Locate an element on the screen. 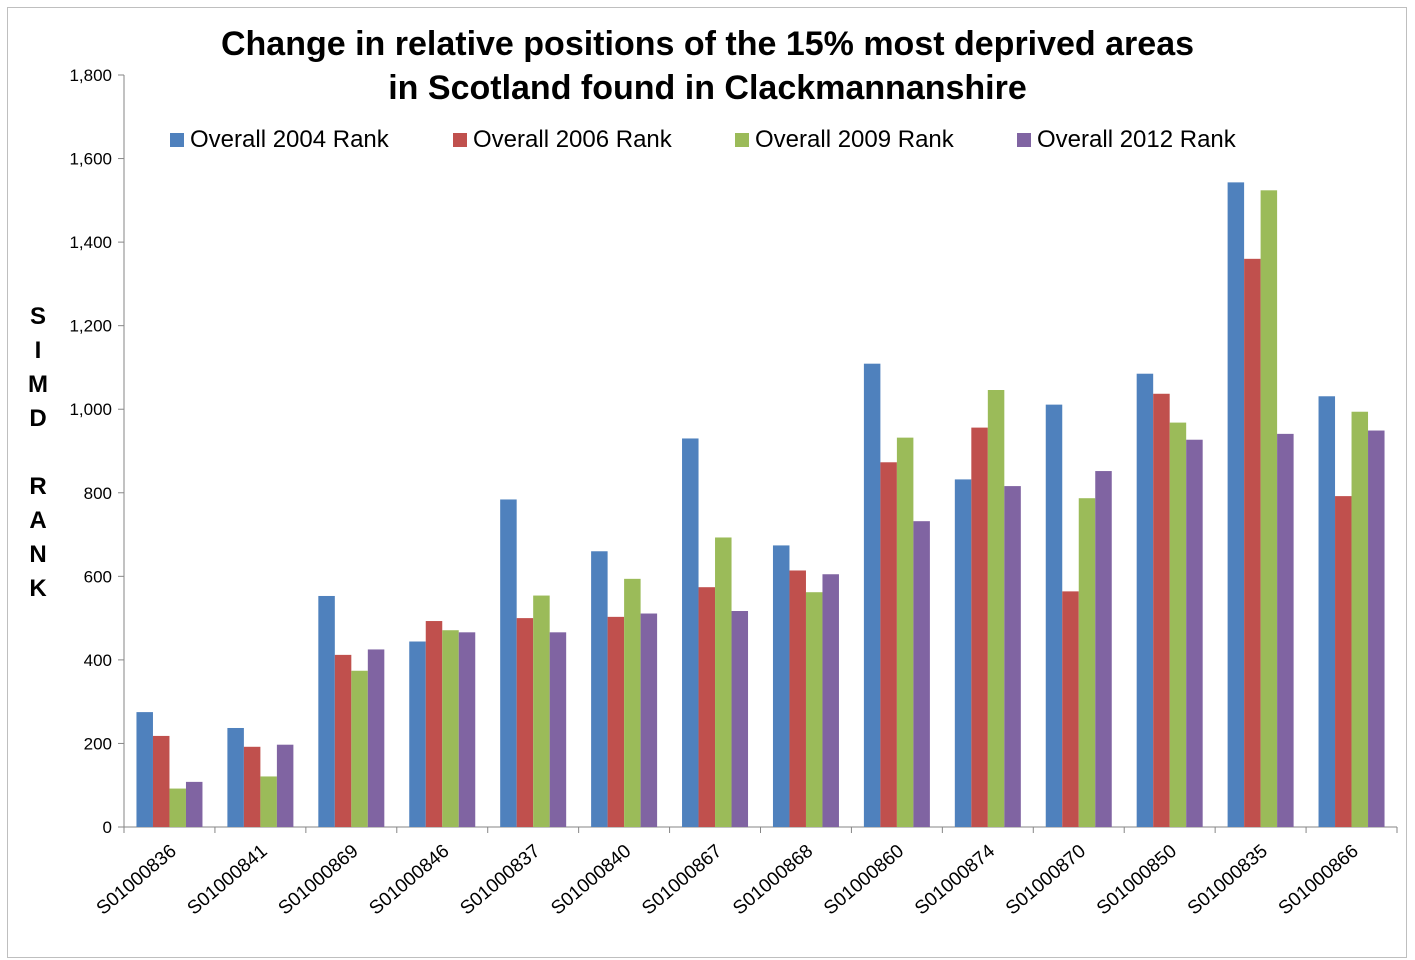  bar-S01000868-overall-2009-rank is located at coordinates (814, 709).